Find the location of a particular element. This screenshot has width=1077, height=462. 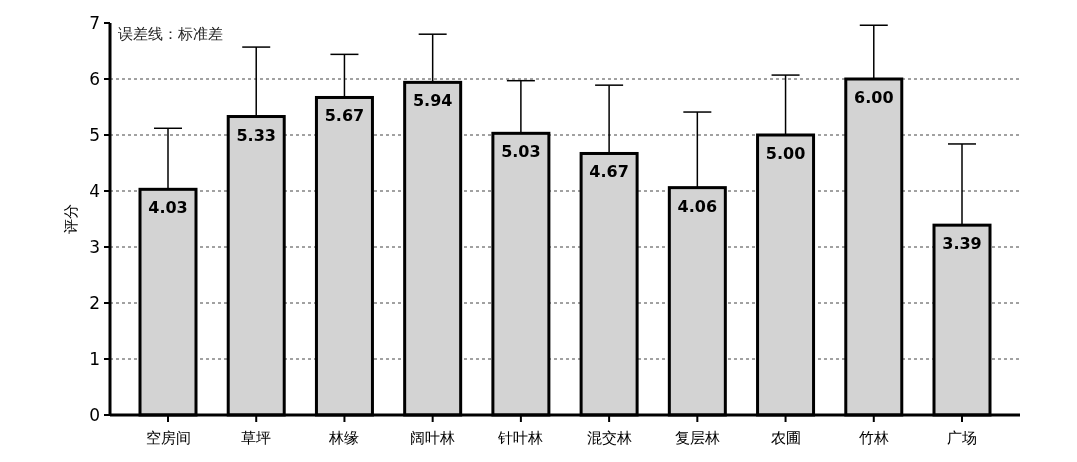

data-label: 5.33 is located at coordinates (256, 135).